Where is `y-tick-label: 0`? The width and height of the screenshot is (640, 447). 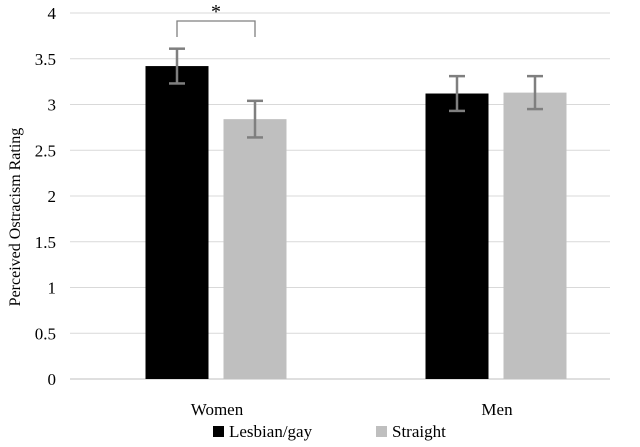
y-tick-label: 0 is located at coordinates (52, 379).